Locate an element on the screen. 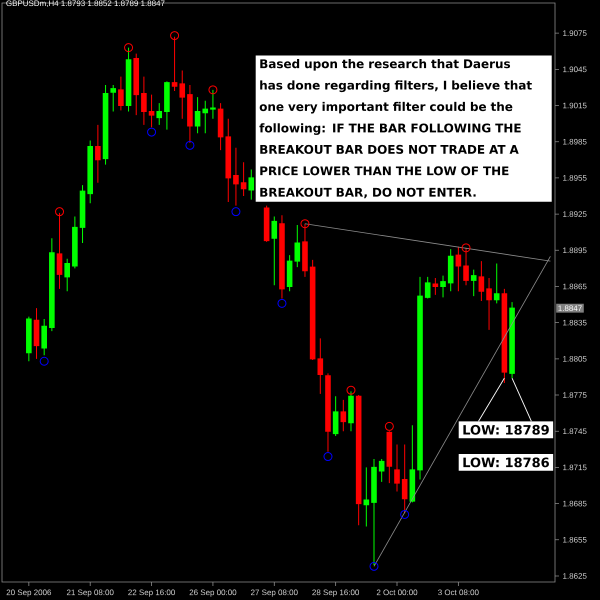  annotation: LOW: 18789 is located at coordinates (506, 429).